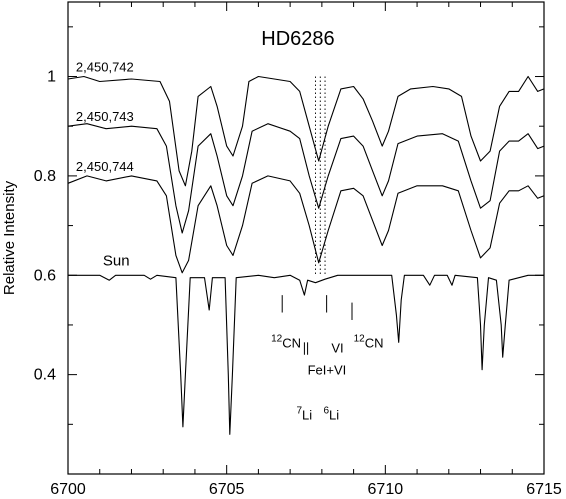  Describe the element at coordinates (105, 67) in the screenshot. I see `series-label: 2,450,742` at that location.